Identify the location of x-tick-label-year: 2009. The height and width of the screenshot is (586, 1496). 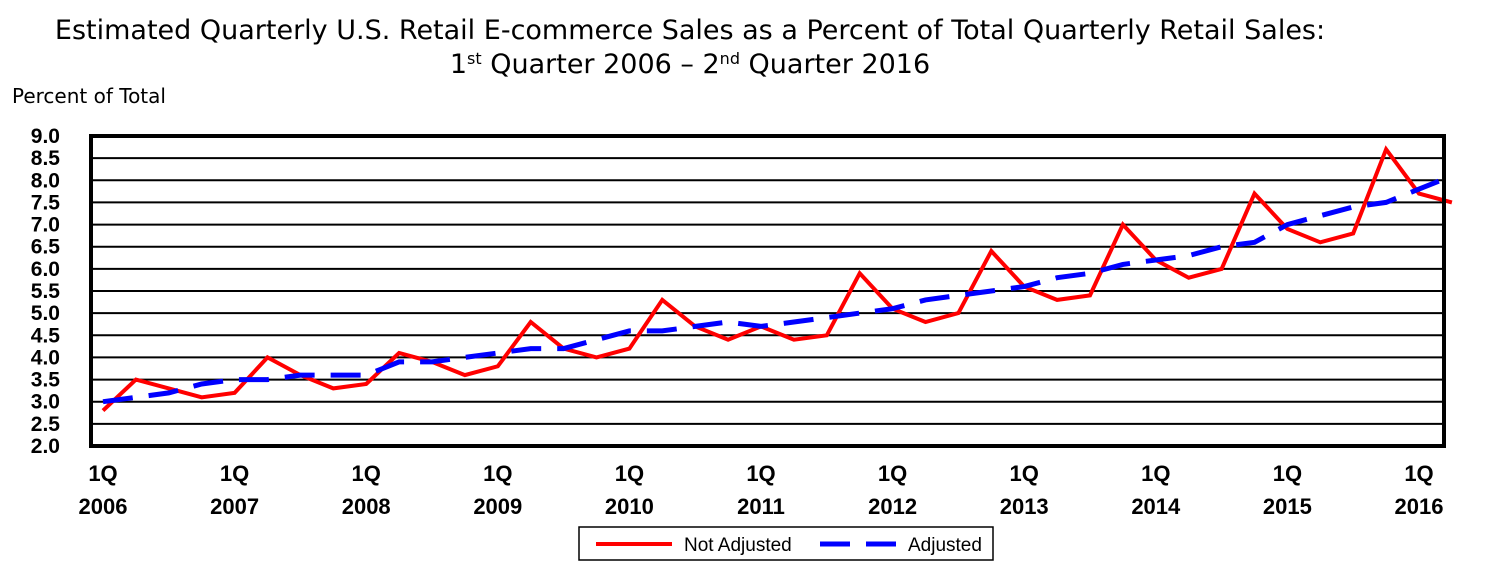
(497, 506).